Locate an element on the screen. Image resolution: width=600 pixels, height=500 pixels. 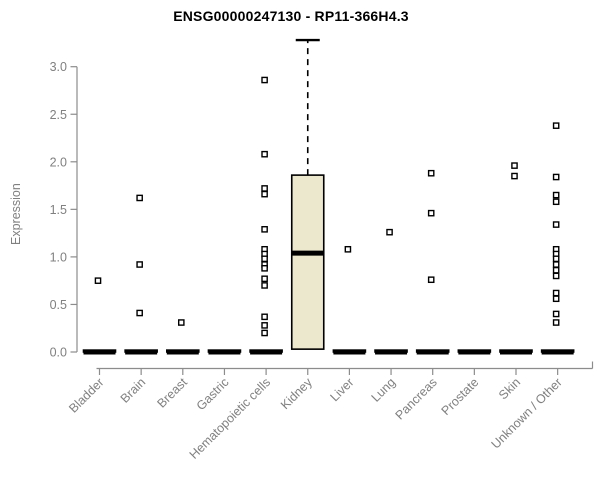
y-tick-label: 0.5 is located at coordinates (58, 305).